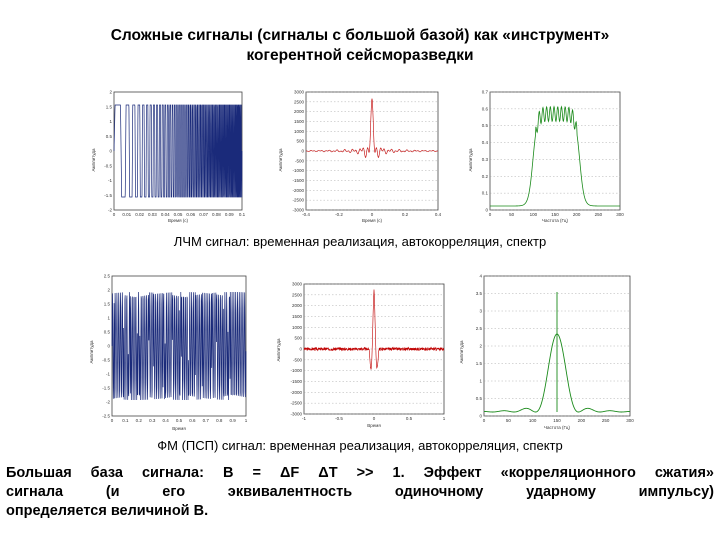 The image size is (720, 540). I want to click on x-tick-label: 0.2, so click(139, 420).